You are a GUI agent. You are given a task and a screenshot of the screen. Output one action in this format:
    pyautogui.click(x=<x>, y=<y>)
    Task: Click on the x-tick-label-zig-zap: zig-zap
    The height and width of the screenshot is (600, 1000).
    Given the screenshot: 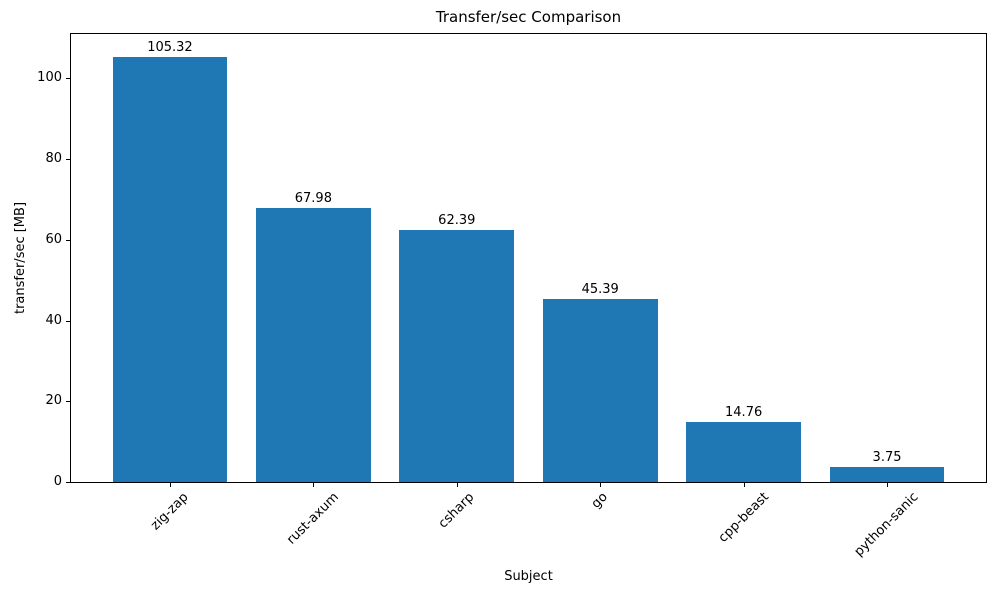 What is the action you would take?
    pyautogui.click(x=170, y=511)
    